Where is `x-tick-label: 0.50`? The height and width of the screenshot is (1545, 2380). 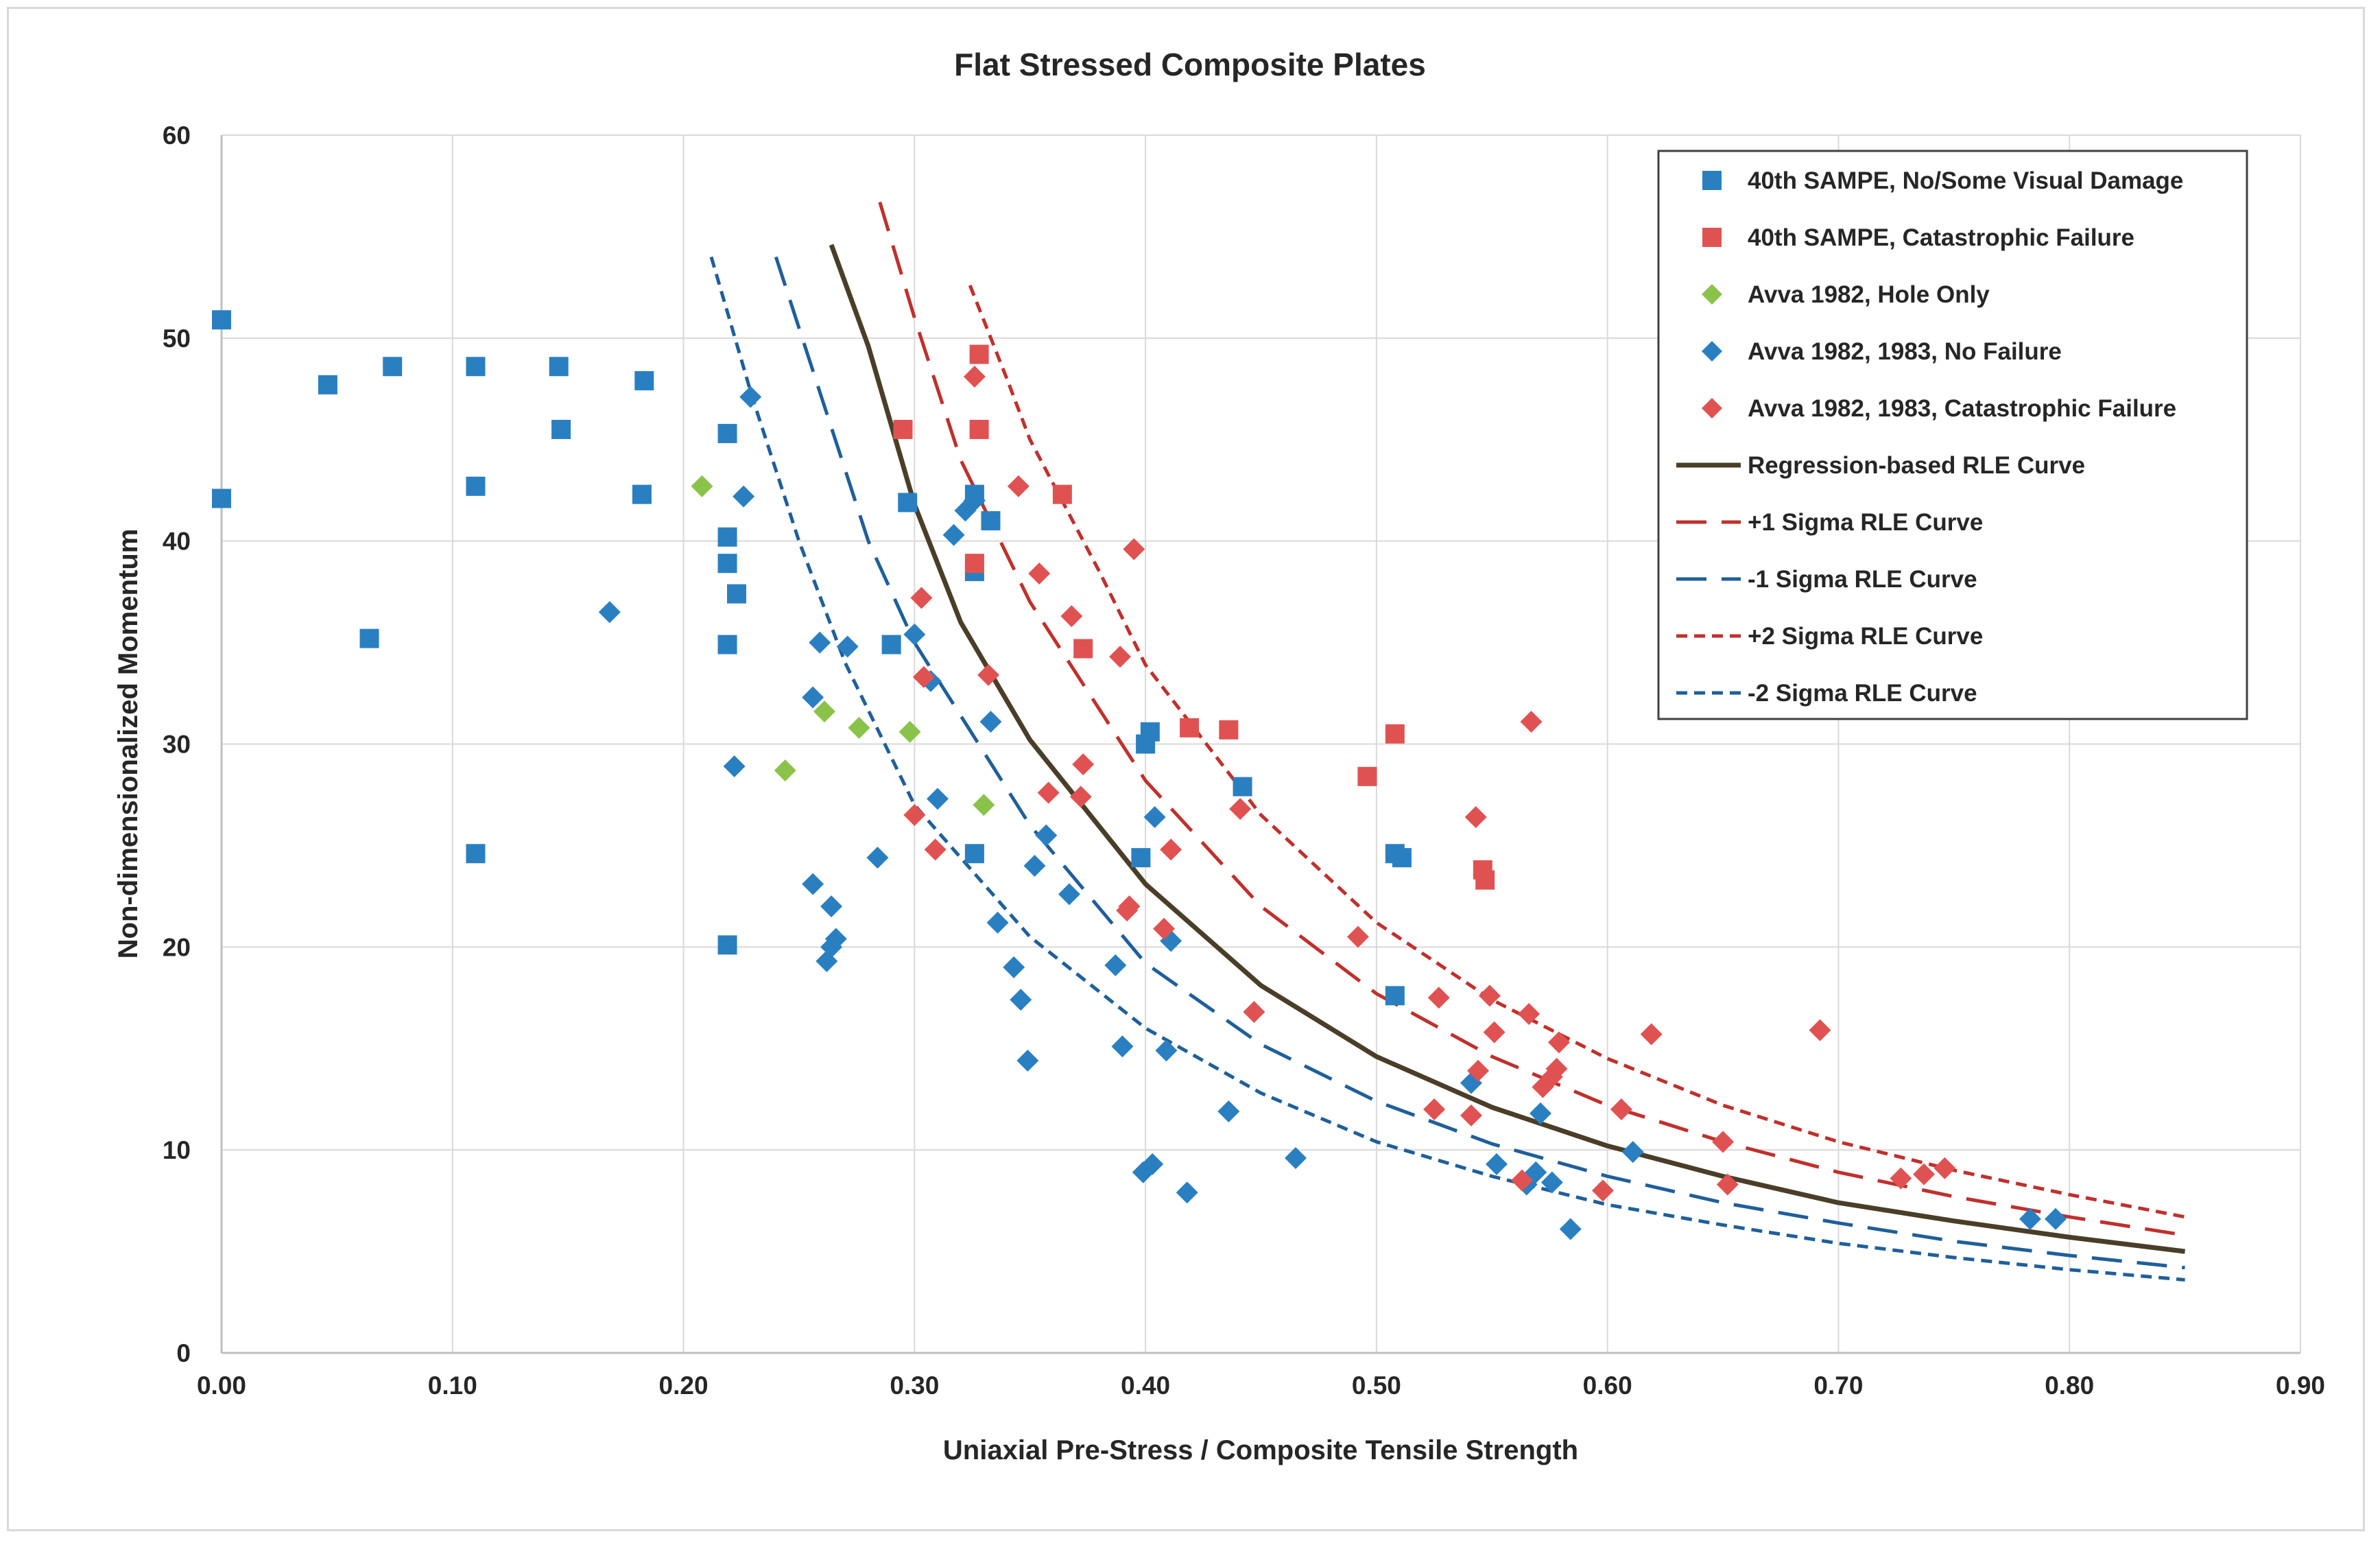
x-tick-label: 0.50 is located at coordinates (1376, 1385).